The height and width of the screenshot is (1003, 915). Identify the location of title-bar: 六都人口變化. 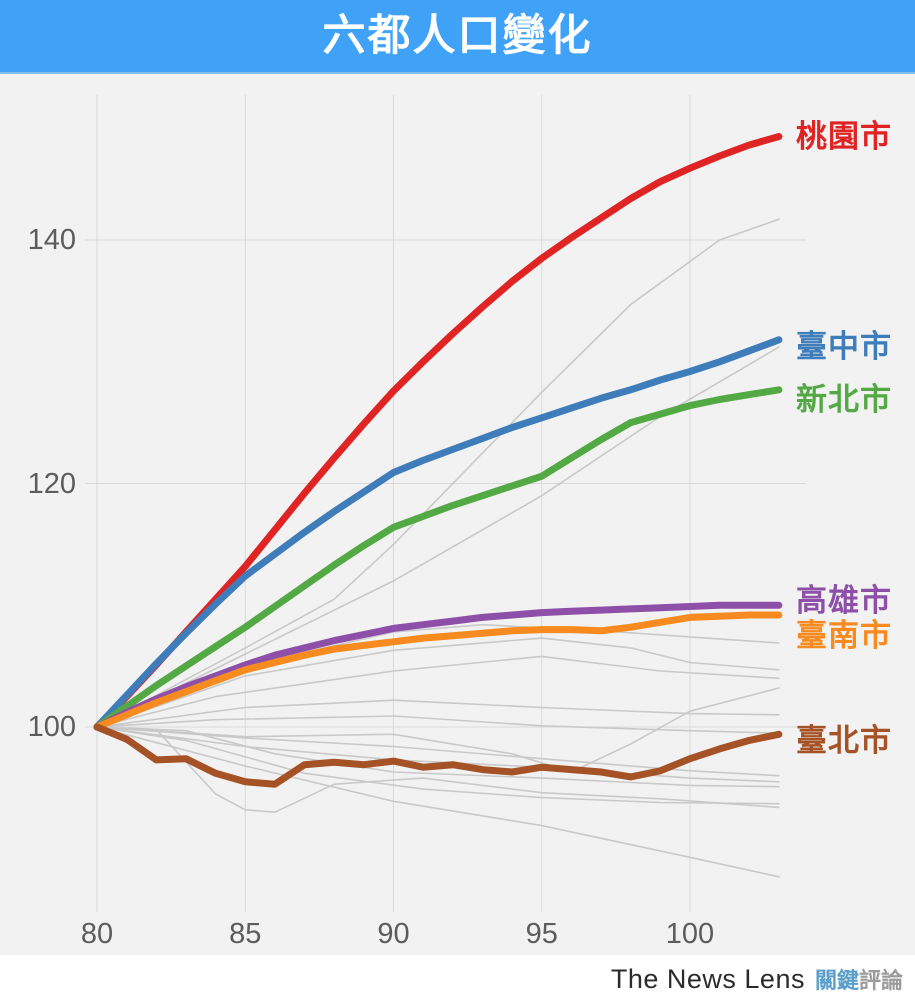
(457, 37).